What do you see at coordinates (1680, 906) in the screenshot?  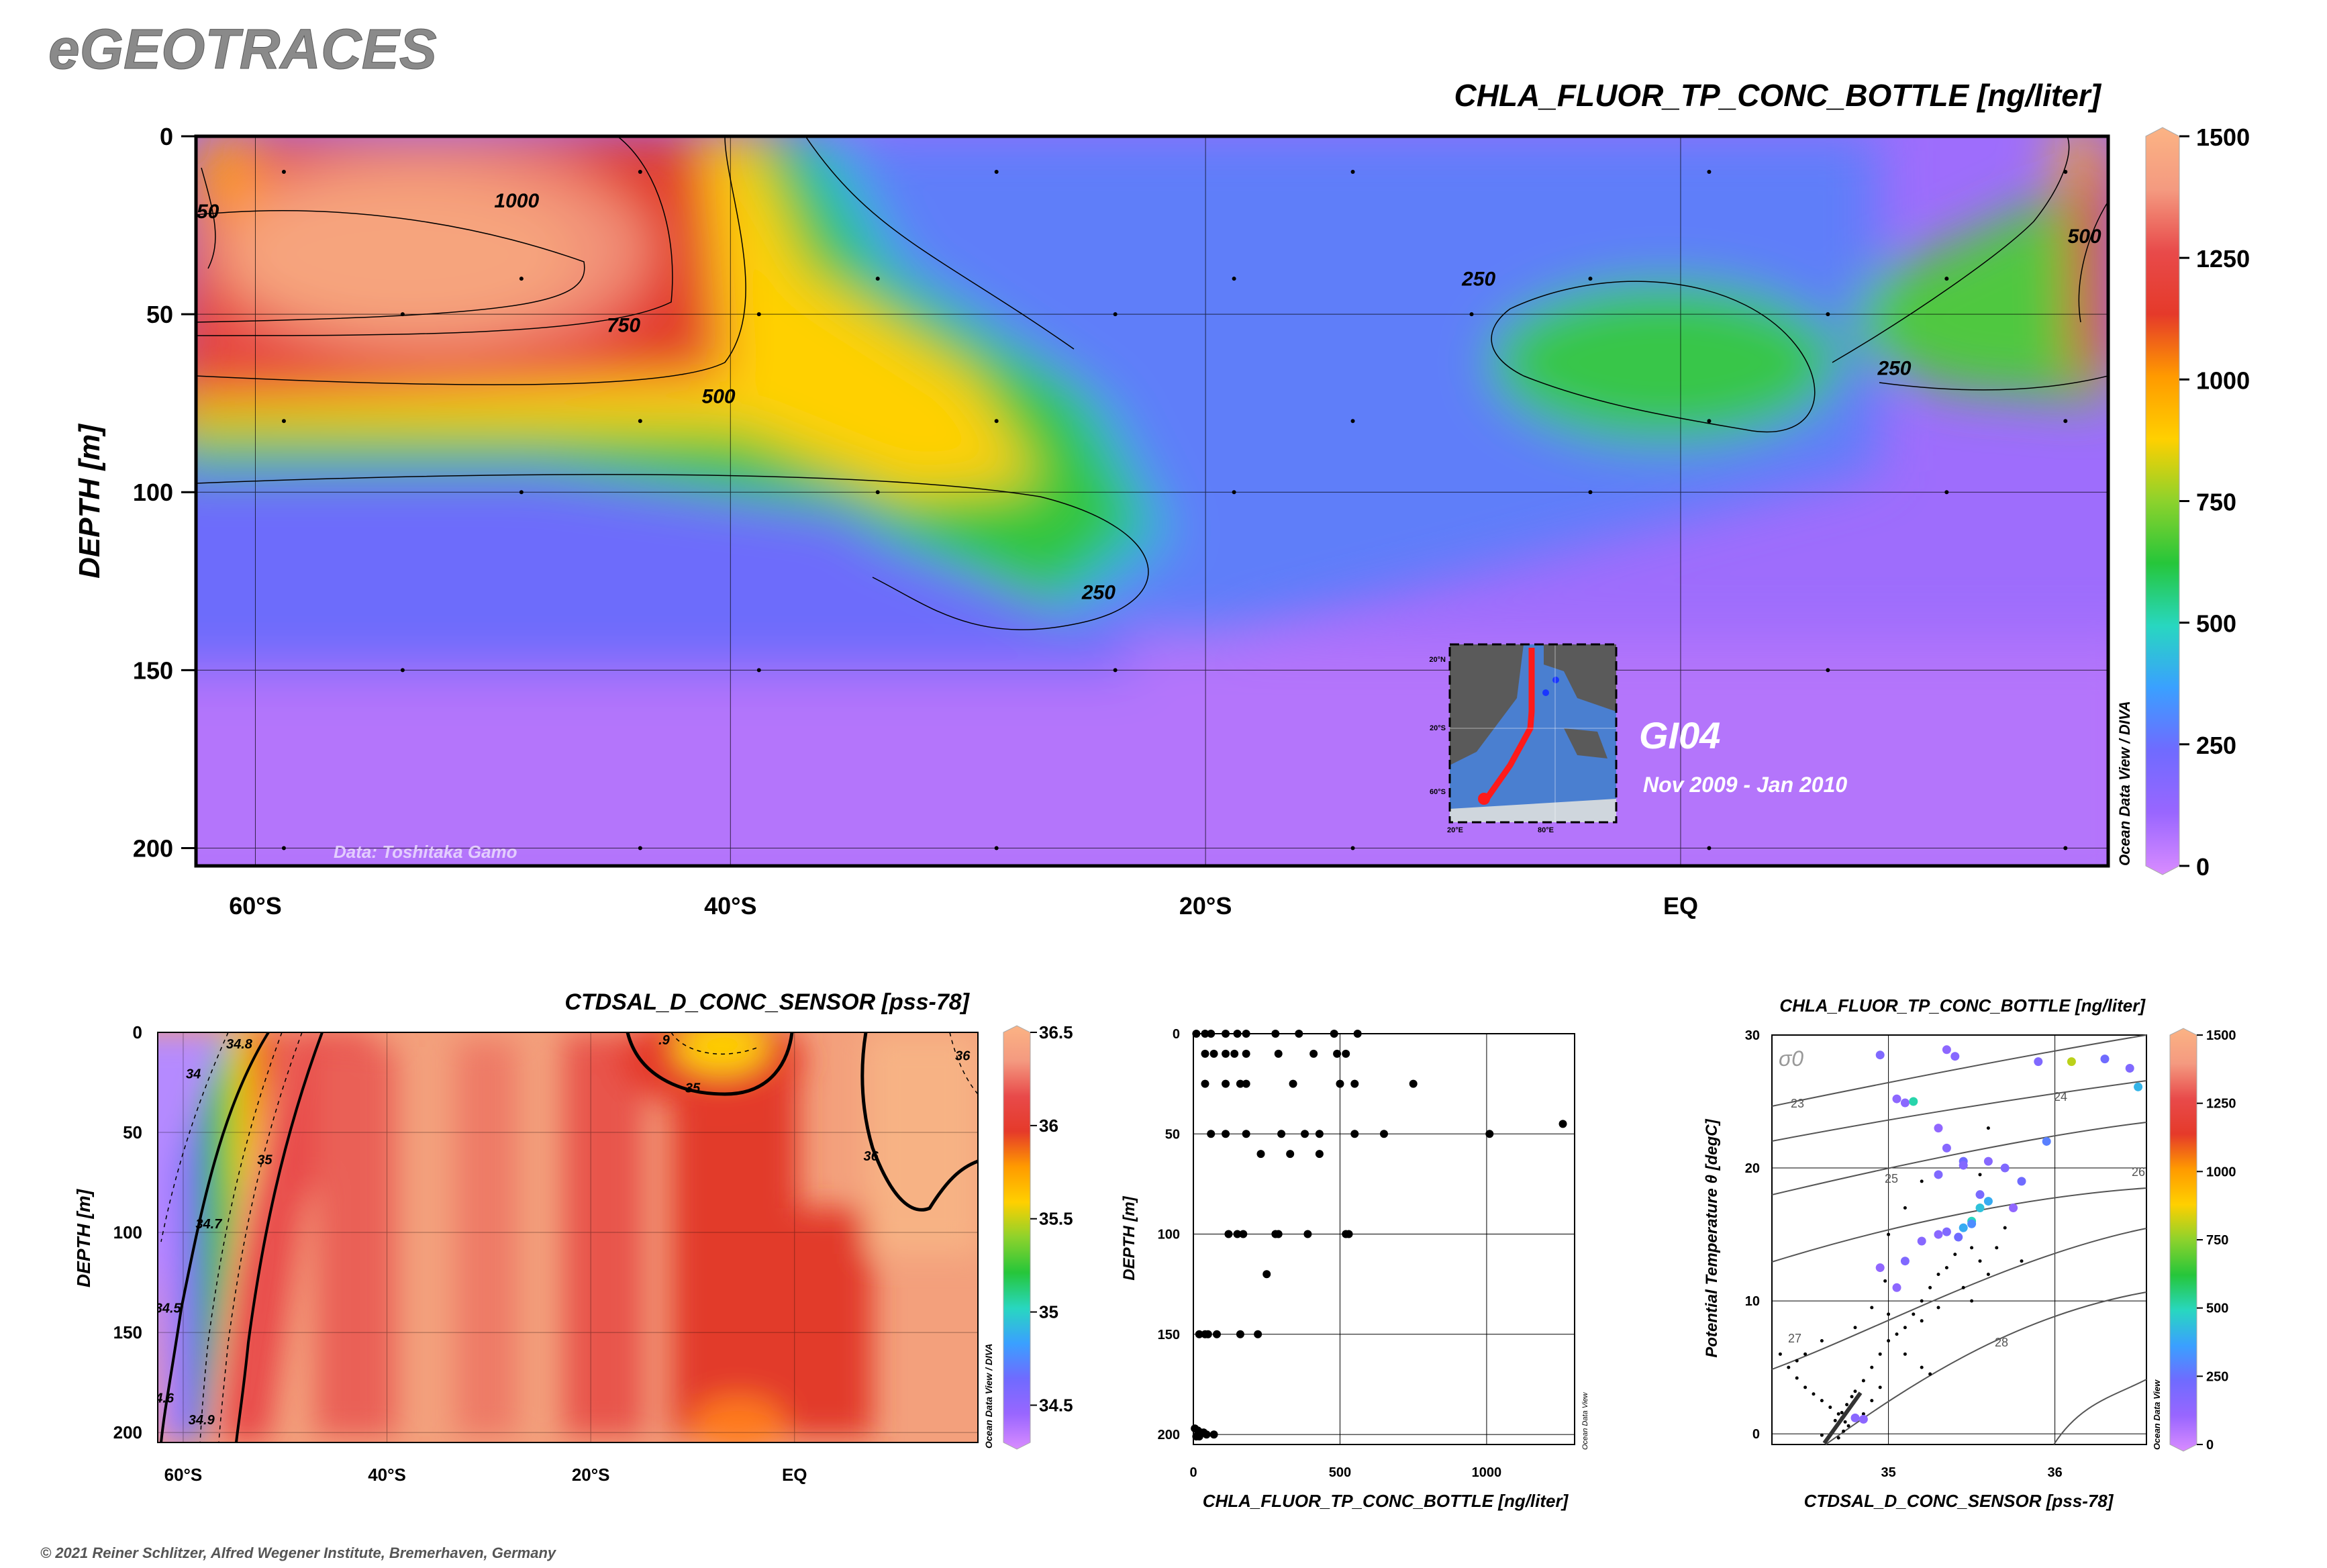 I see `main-x-tick-label: EQ` at bounding box center [1680, 906].